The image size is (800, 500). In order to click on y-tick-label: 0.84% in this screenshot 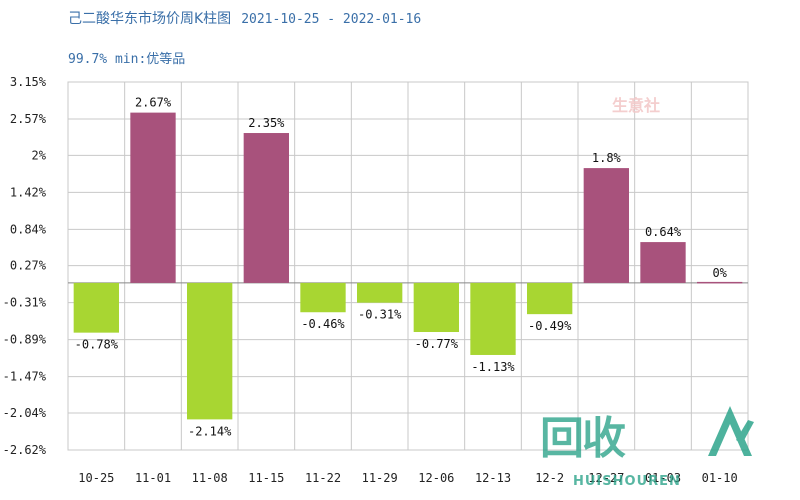, I will do `click(28, 229)`.